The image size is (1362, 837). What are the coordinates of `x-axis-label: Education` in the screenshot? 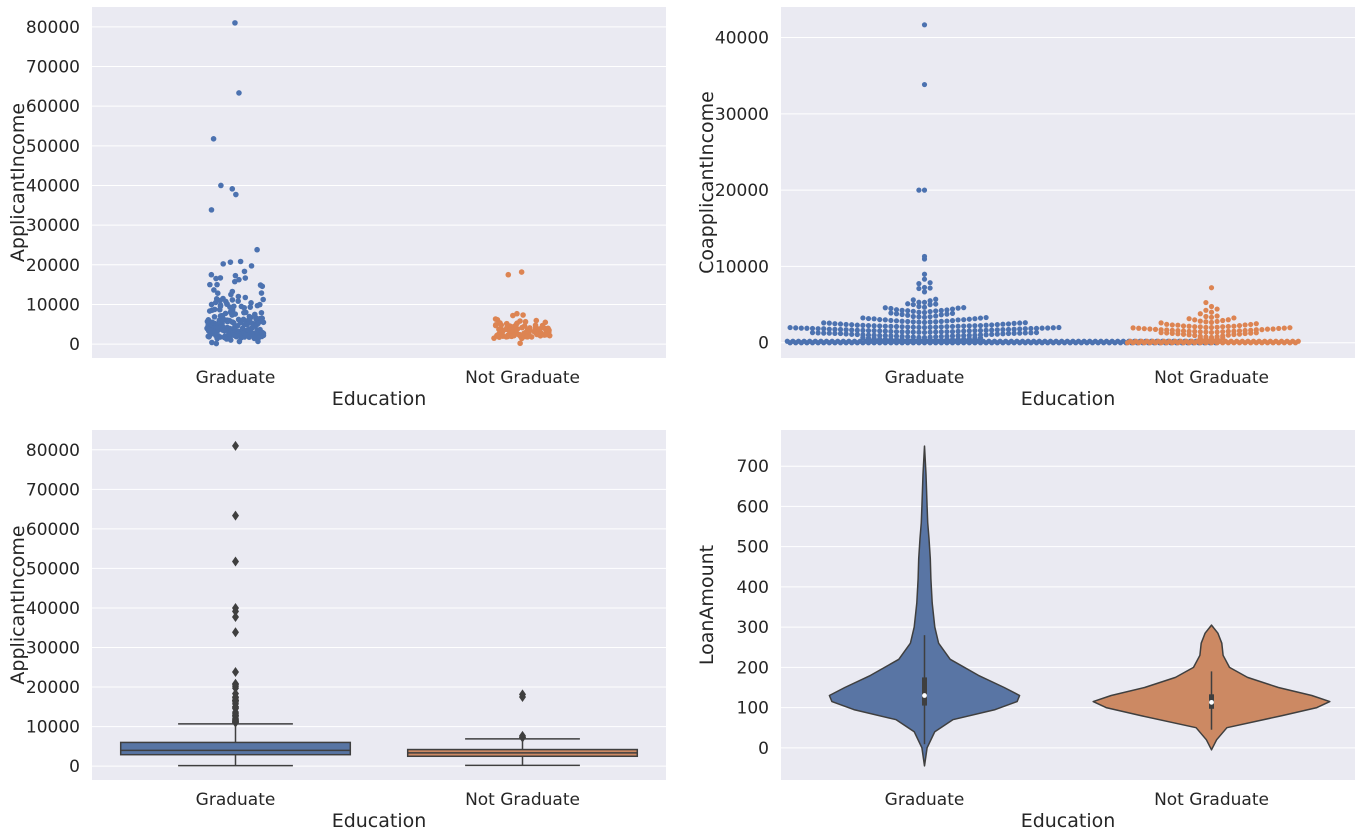 It's located at (1068, 399).